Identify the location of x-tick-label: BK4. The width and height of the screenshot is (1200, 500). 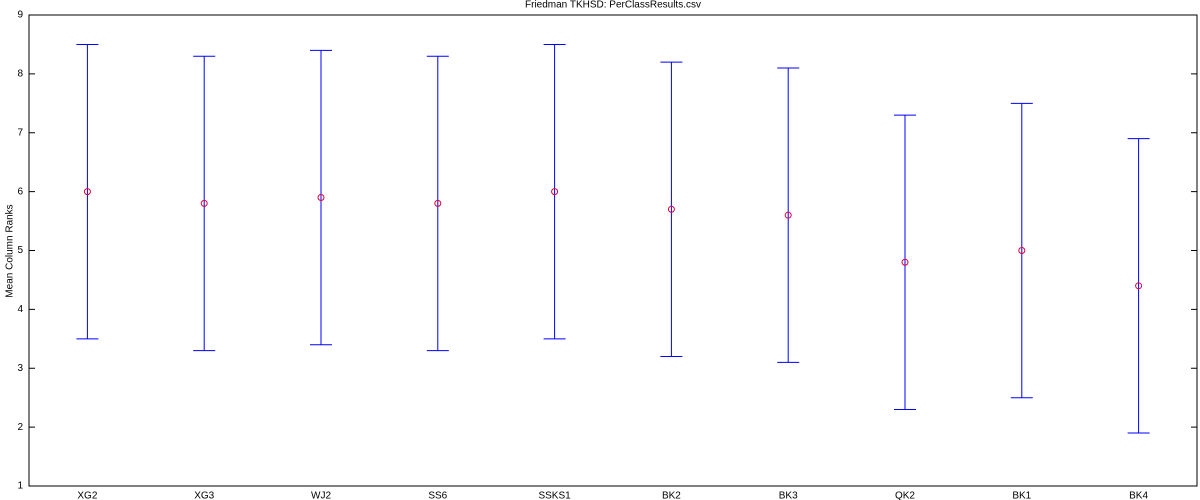
(1138, 495).